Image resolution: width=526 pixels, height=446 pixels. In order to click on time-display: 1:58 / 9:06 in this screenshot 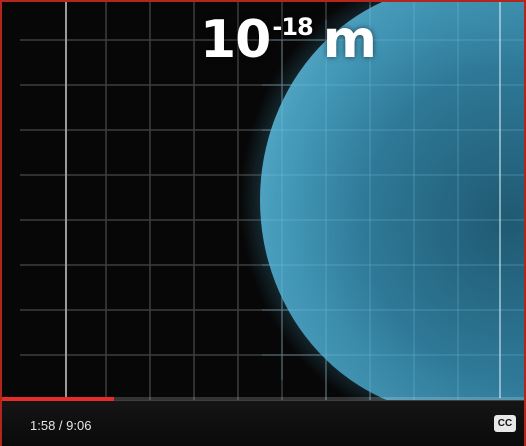, I will do `click(61, 425)`.